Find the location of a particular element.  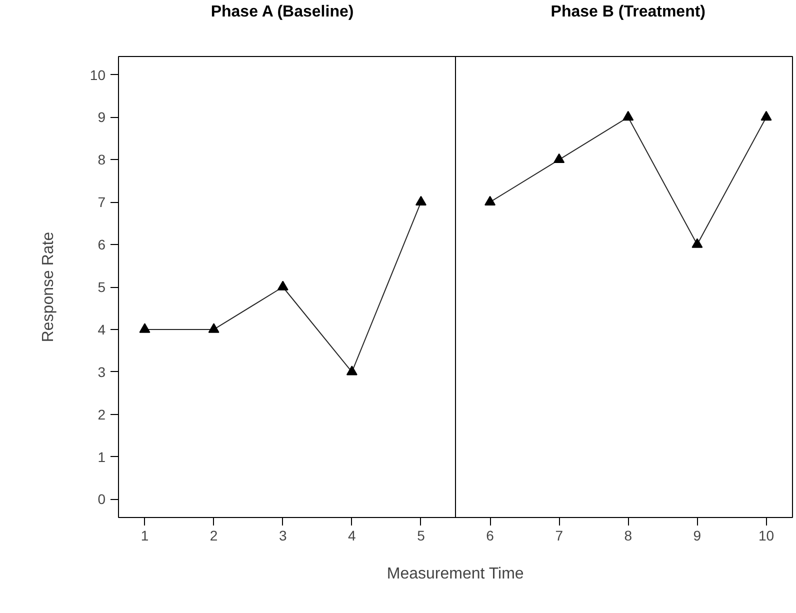

x-tick-label: 10 is located at coordinates (766, 536).